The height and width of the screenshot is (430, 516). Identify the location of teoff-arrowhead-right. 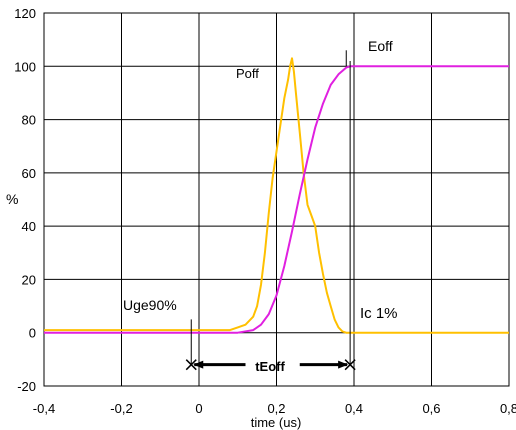
(343, 364).